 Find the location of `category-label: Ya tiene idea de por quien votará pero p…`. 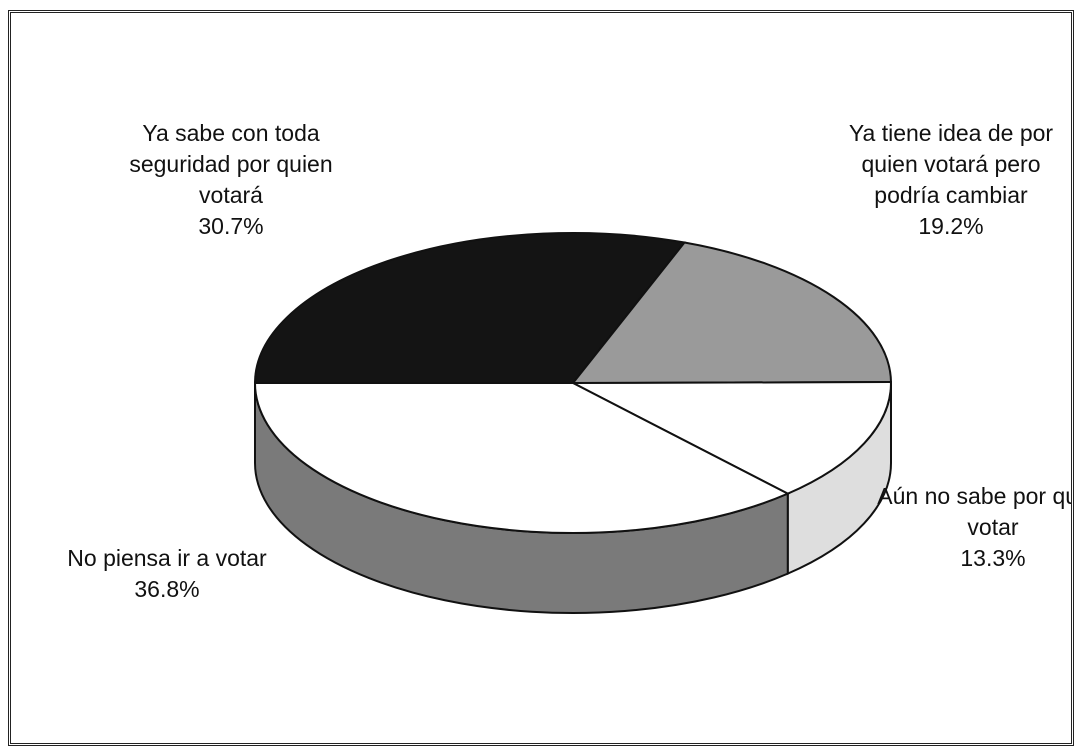

category-label: Ya tiene idea de por quien votará pero p… is located at coordinates (951, 164).